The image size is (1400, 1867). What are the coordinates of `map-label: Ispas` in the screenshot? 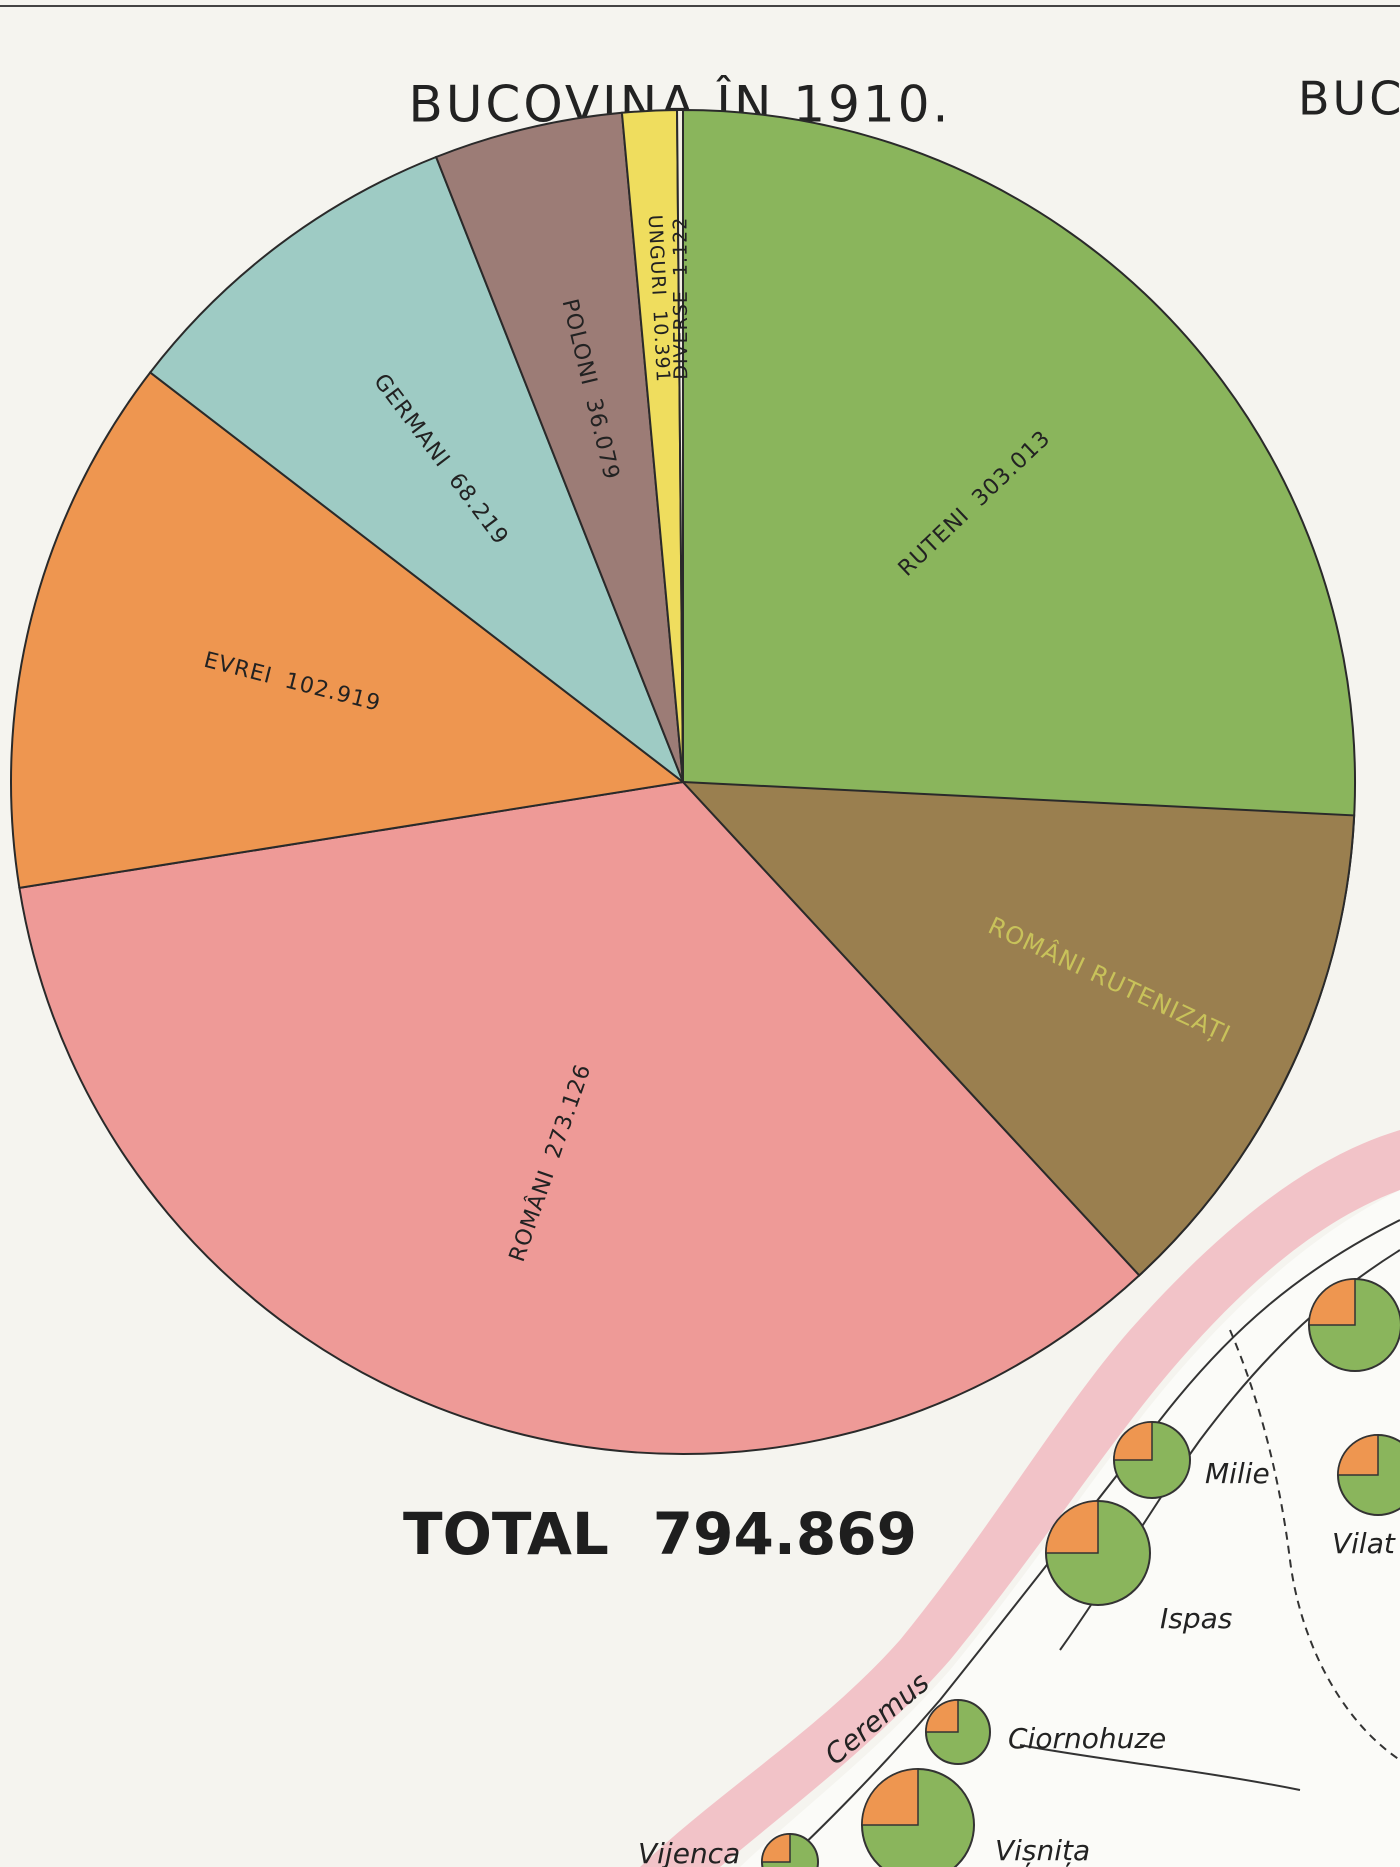 It's located at (1196, 1618).